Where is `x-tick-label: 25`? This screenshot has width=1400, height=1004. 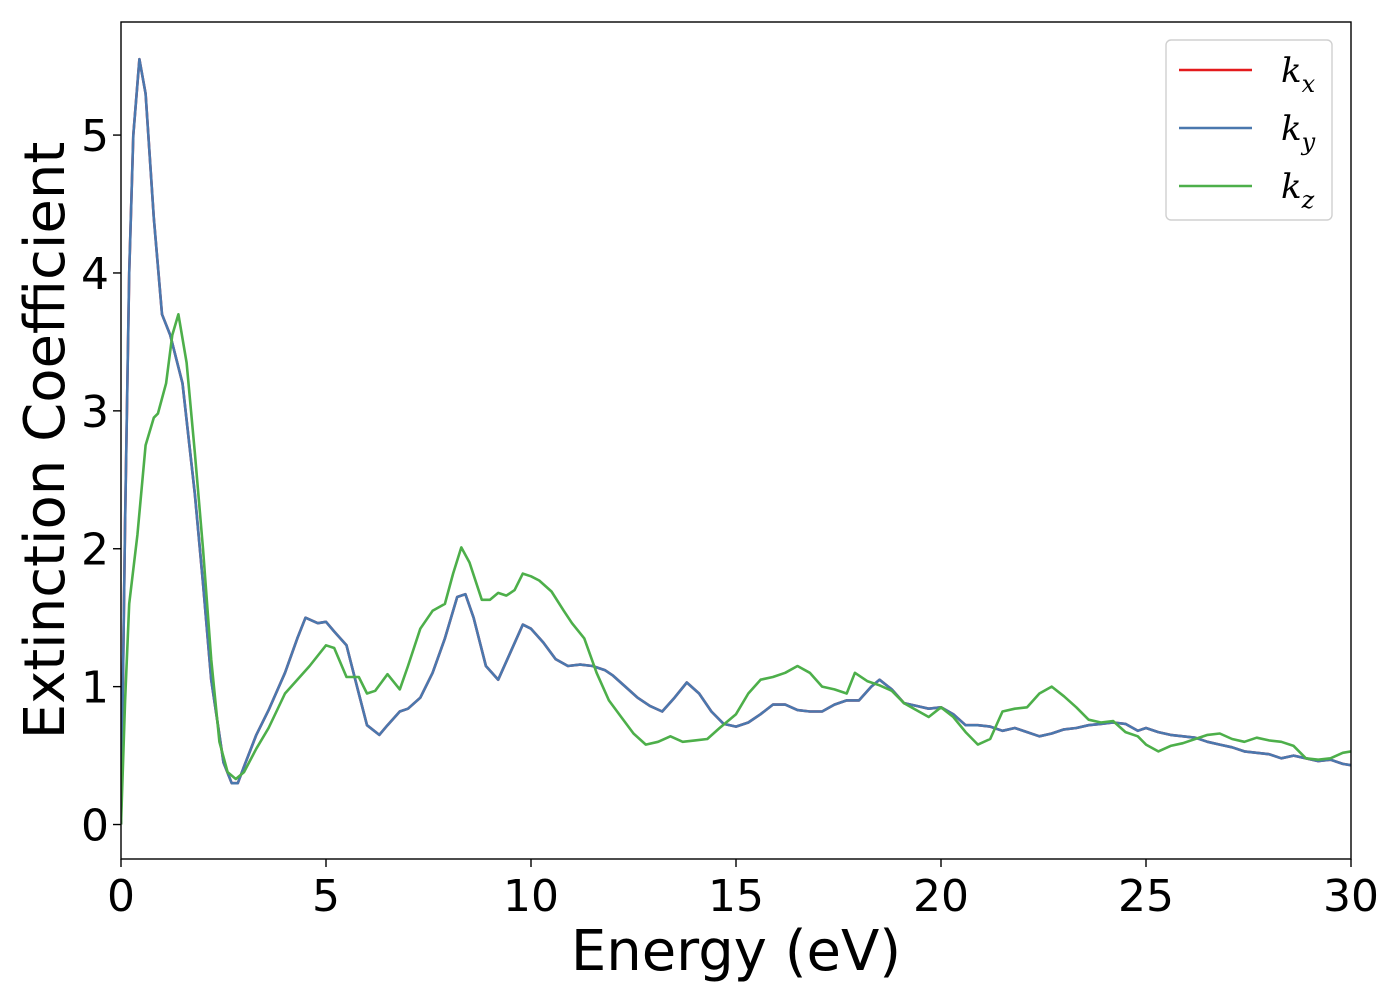
x-tick-label: 25 is located at coordinates (1146, 896).